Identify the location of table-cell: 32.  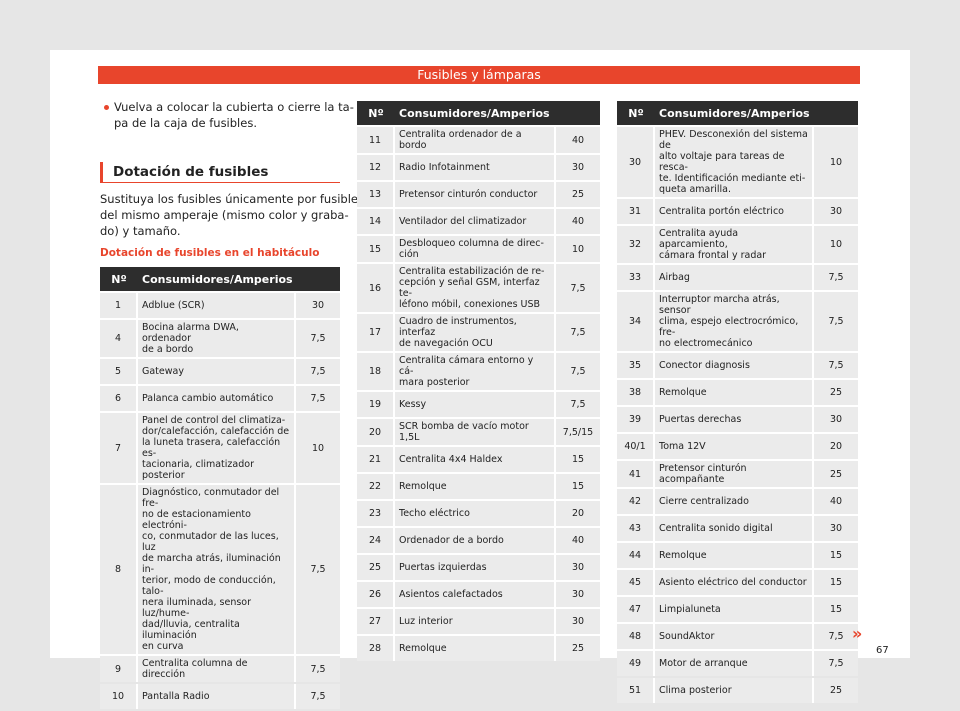
(636, 244).